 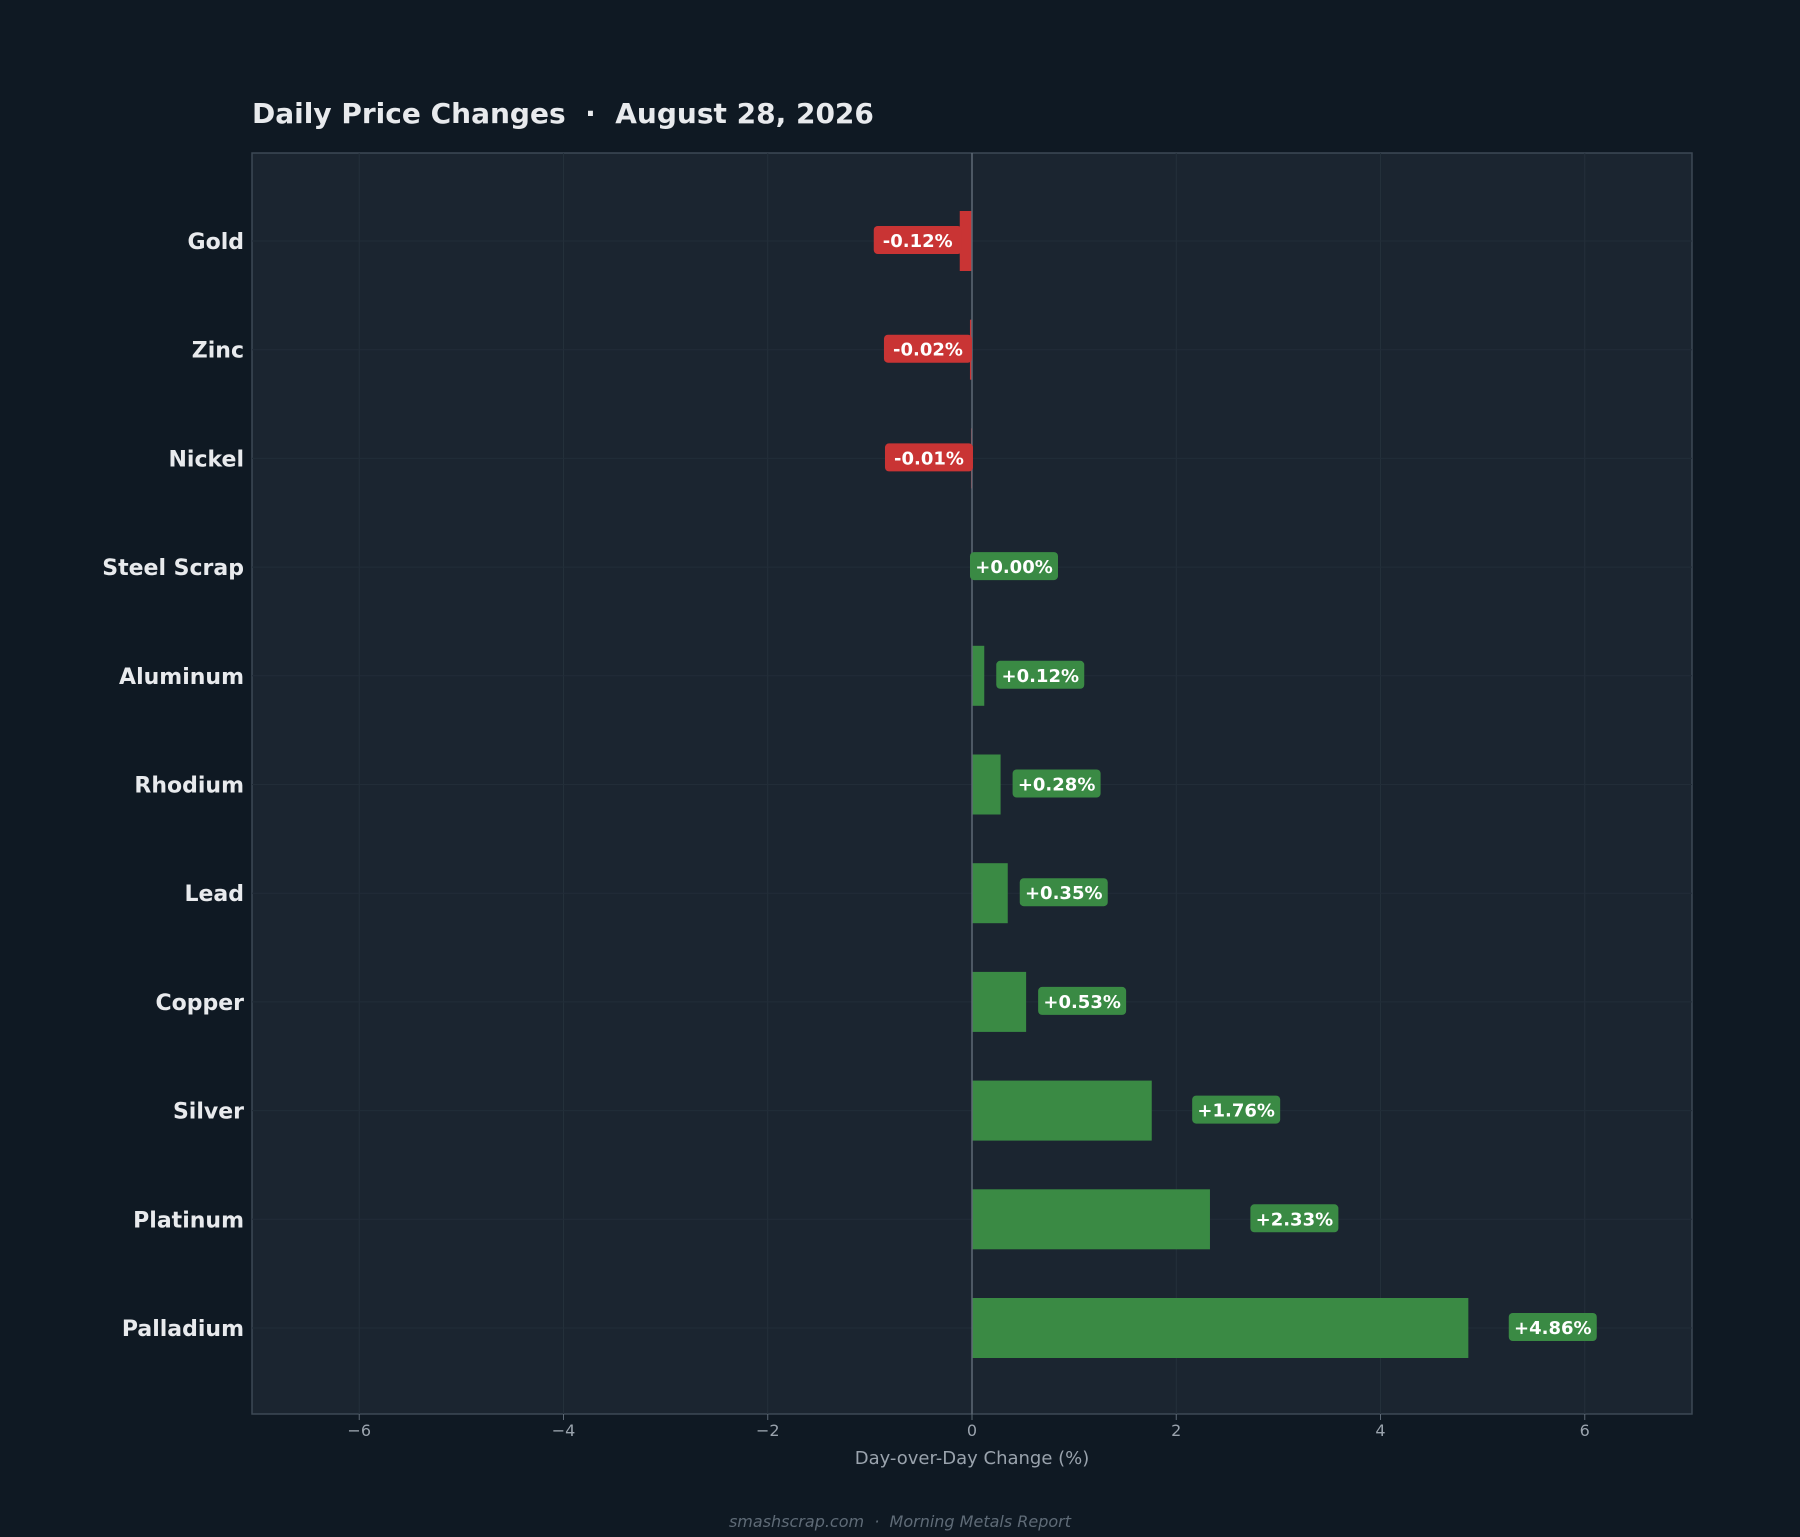 I want to click on data-label-gold: -0.12%, so click(x=917, y=240).